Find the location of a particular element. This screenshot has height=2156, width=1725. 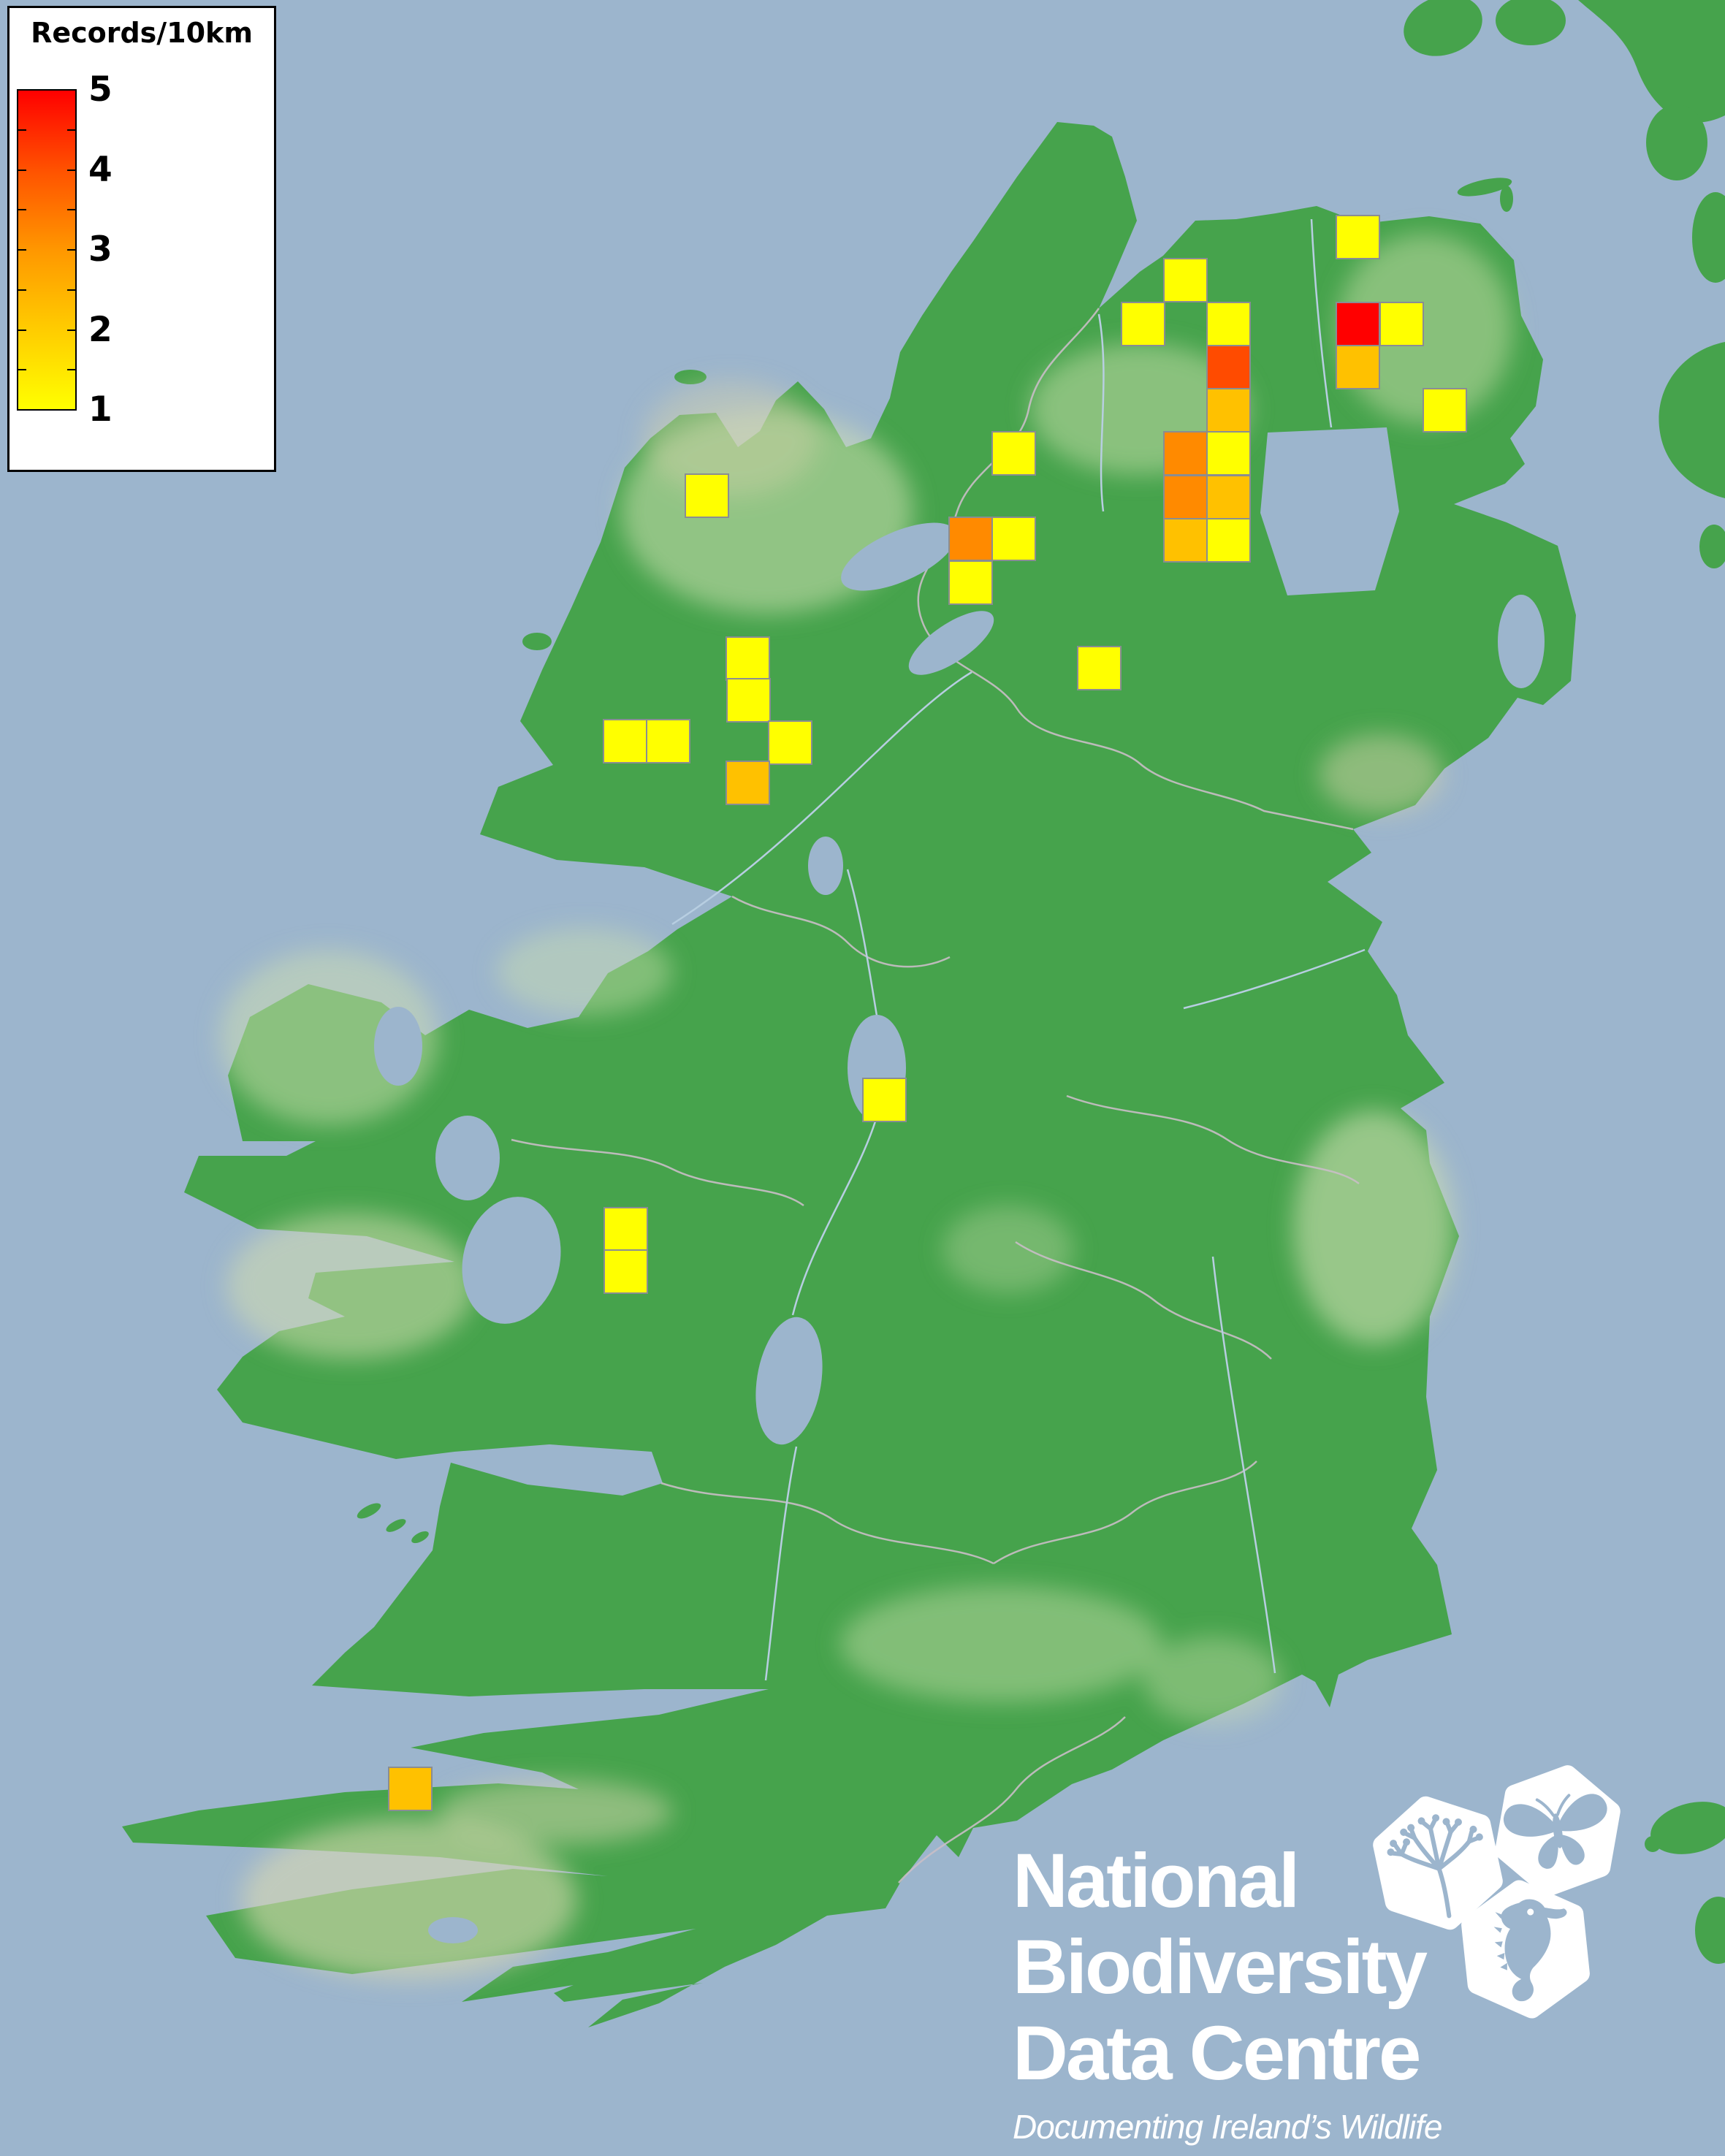

legend-title: Records/10km is located at coordinates (142, 33).